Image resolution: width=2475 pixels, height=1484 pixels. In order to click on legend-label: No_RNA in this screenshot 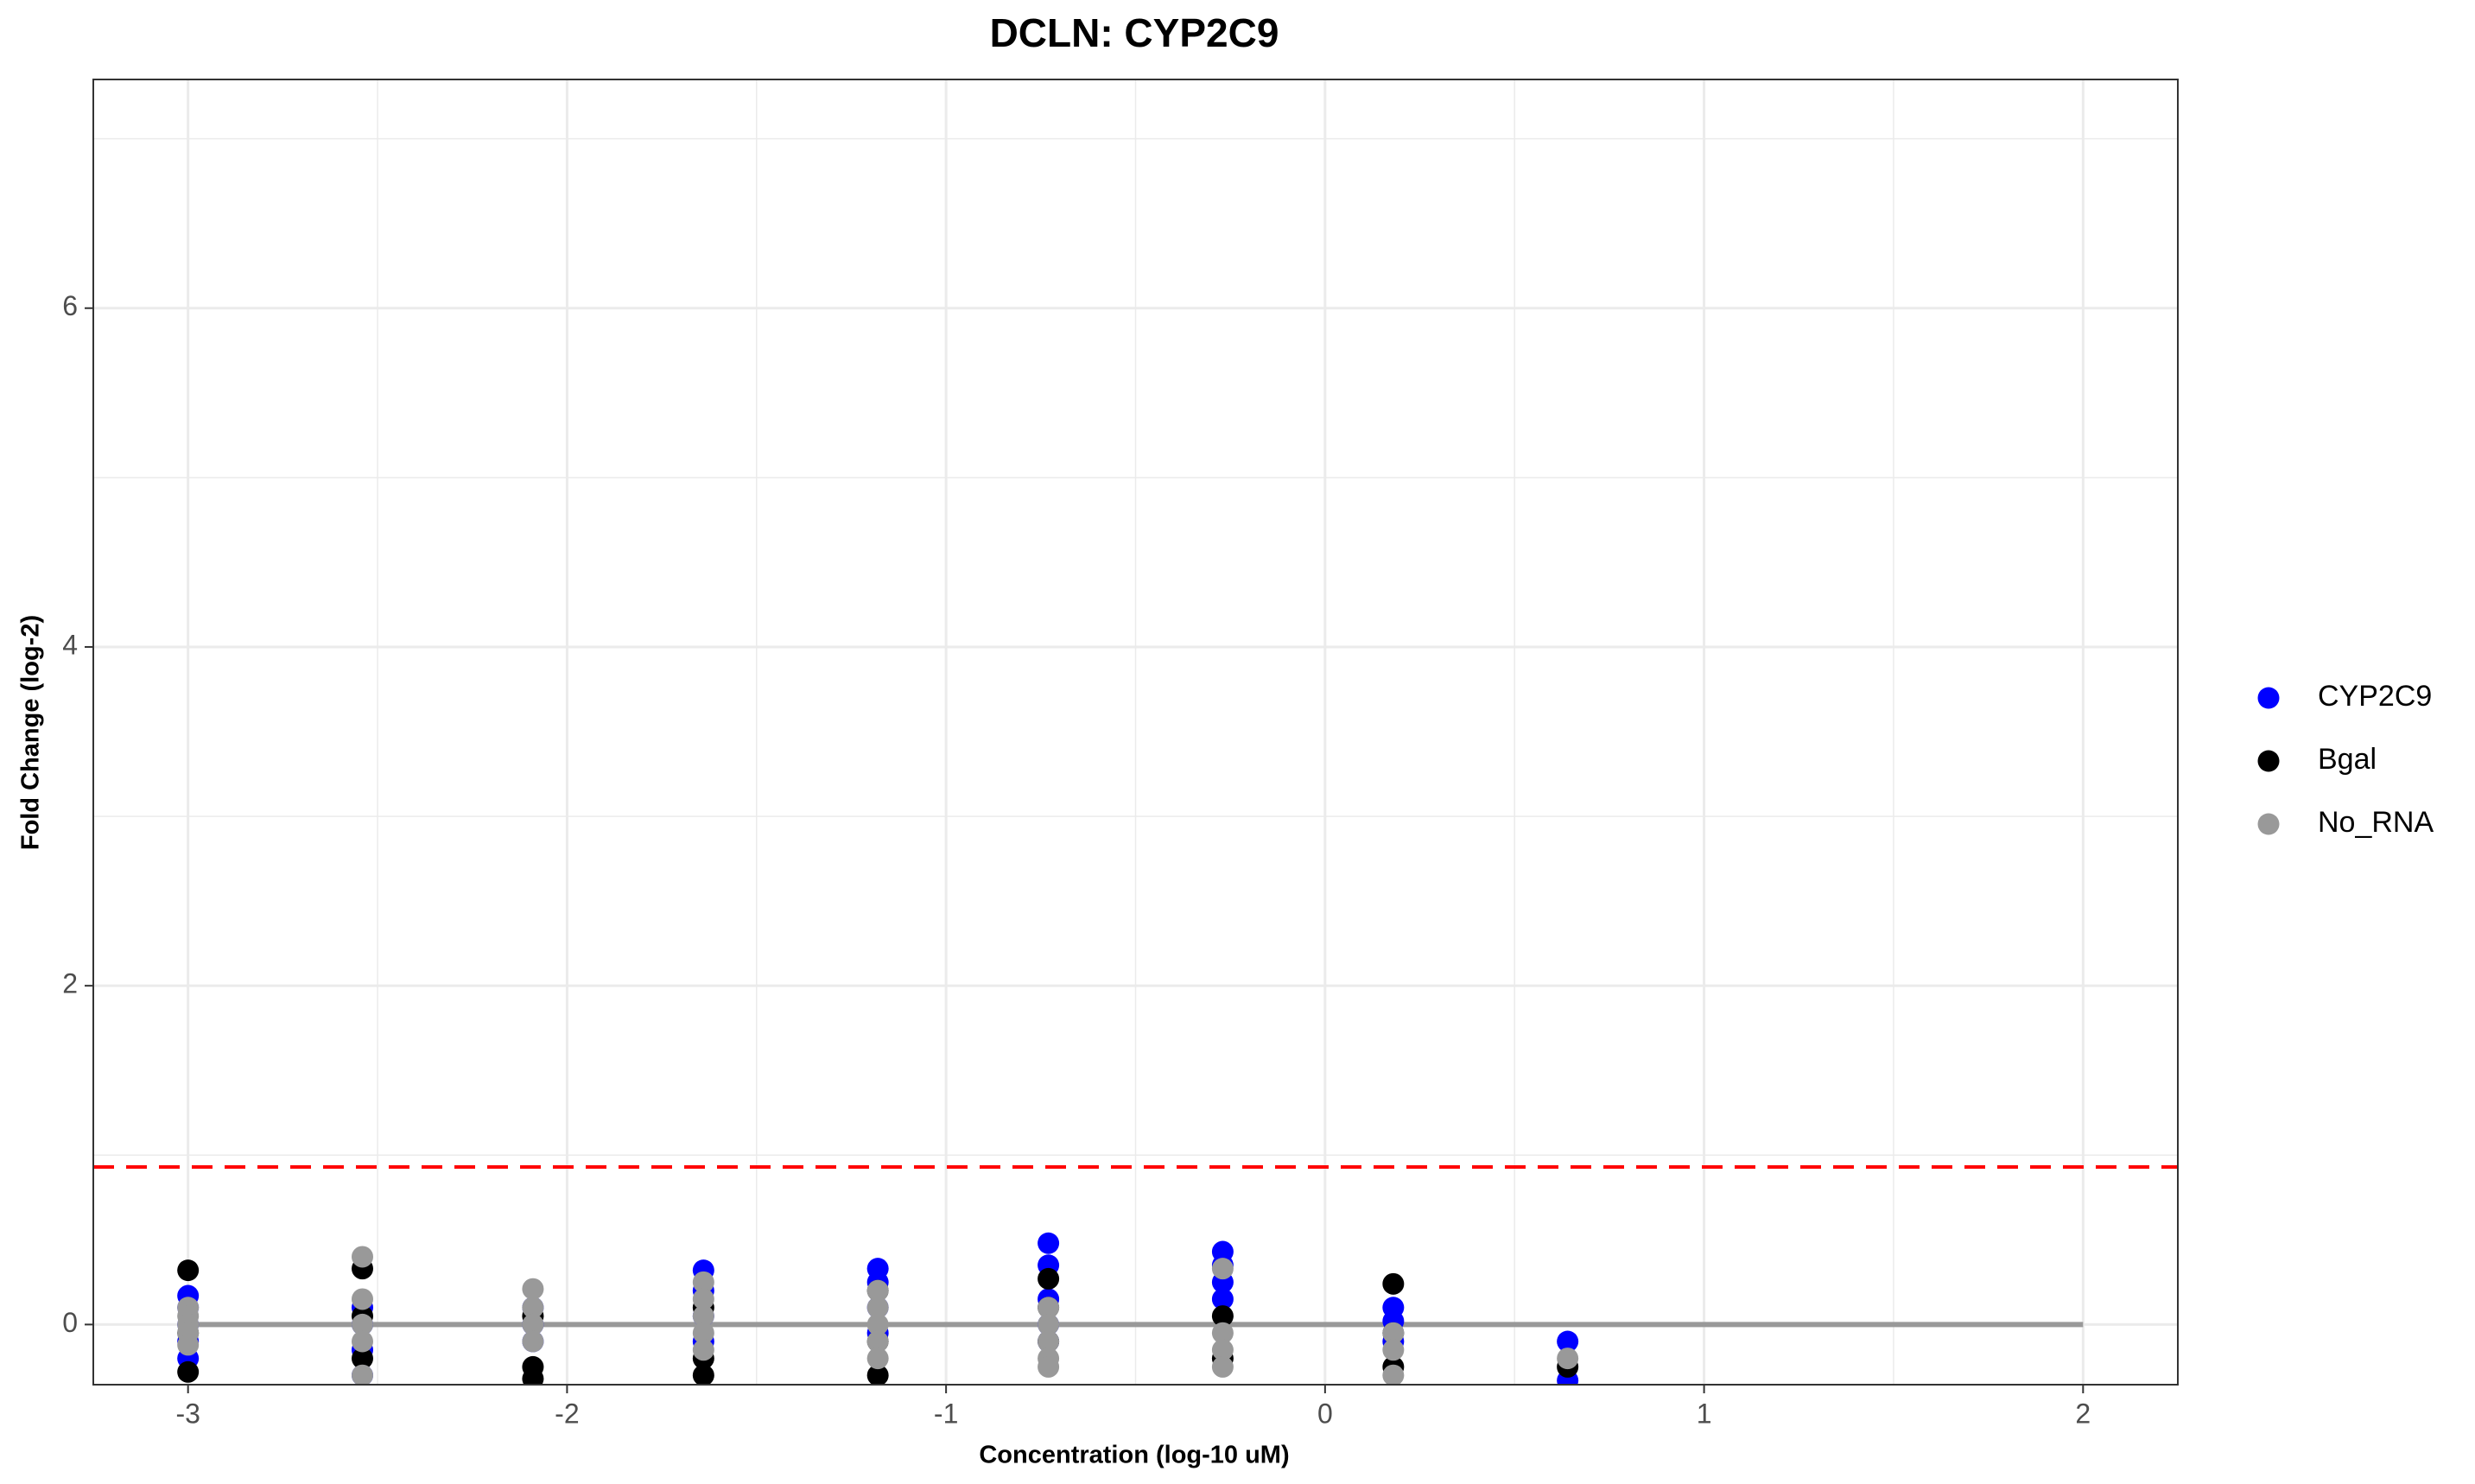, I will do `click(2376, 822)`.